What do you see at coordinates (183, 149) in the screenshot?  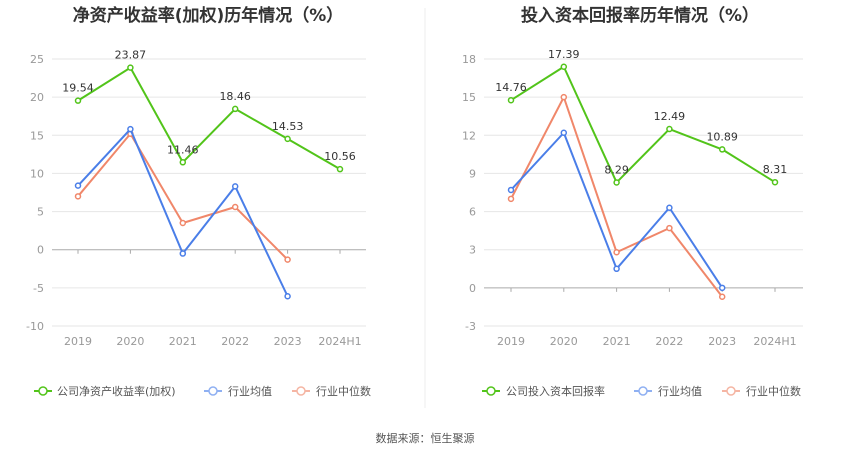 I see `roe-data-label: 11.46` at bounding box center [183, 149].